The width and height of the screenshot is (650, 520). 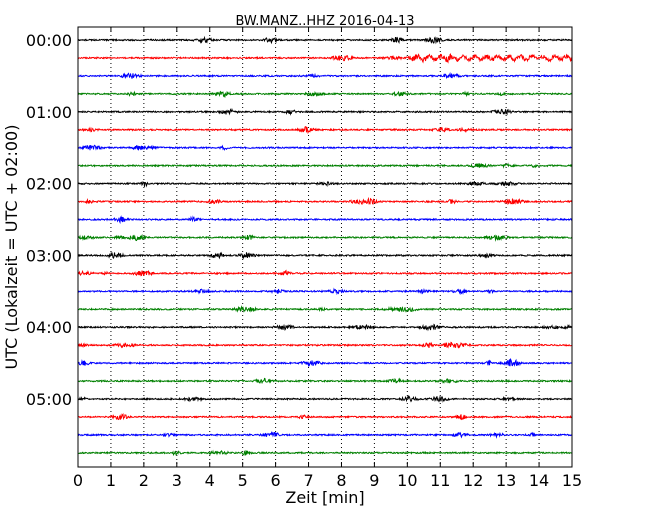 I want to click on x-tick-label: 13, so click(x=506, y=480).